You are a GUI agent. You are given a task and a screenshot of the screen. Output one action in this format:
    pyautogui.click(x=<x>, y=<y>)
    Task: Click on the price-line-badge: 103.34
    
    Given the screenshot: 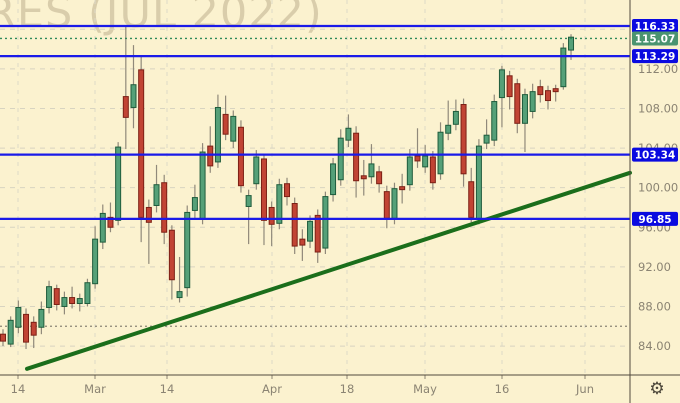 What is the action you would take?
    pyautogui.click(x=655, y=154)
    